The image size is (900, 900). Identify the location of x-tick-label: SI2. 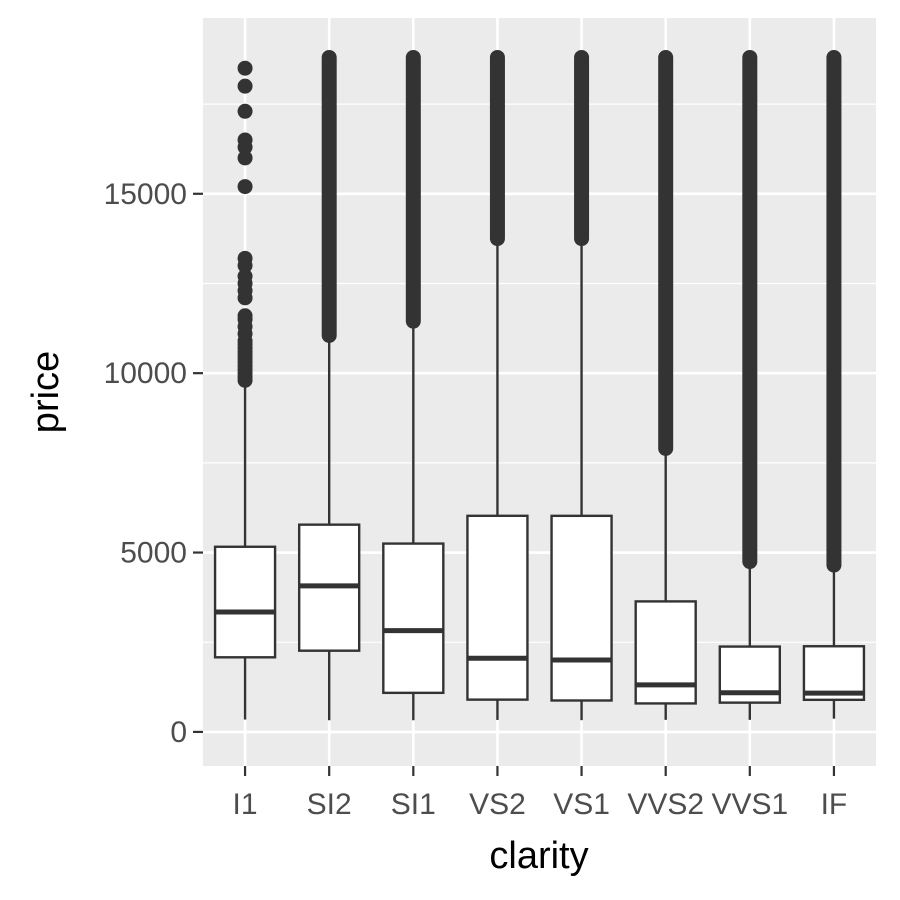
(329, 804).